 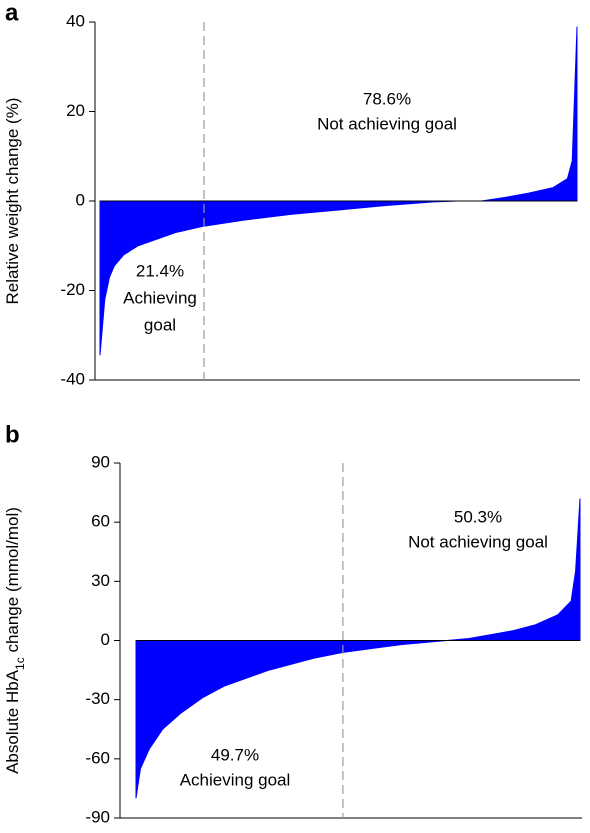 What do you see at coordinates (97, 757) in the screenshot?
I see `y-tick-label: -60` at bounding box center [97, 757].